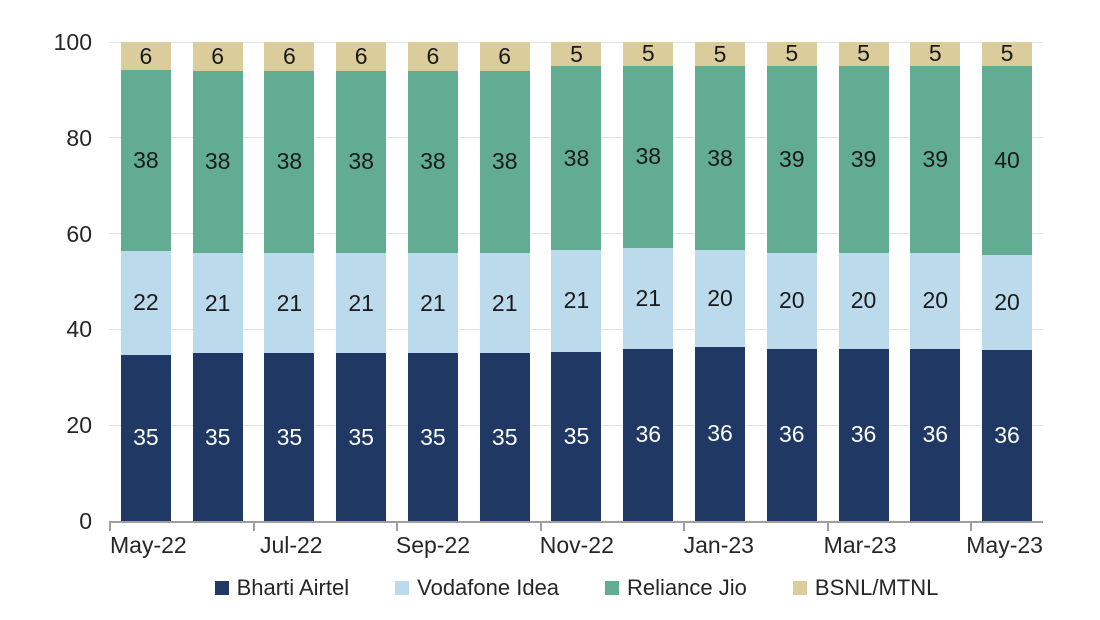 The width and height of the screenshot is (1100, 620). I want to click on legend-label: BSNL/MTNL, so click(876, 587).